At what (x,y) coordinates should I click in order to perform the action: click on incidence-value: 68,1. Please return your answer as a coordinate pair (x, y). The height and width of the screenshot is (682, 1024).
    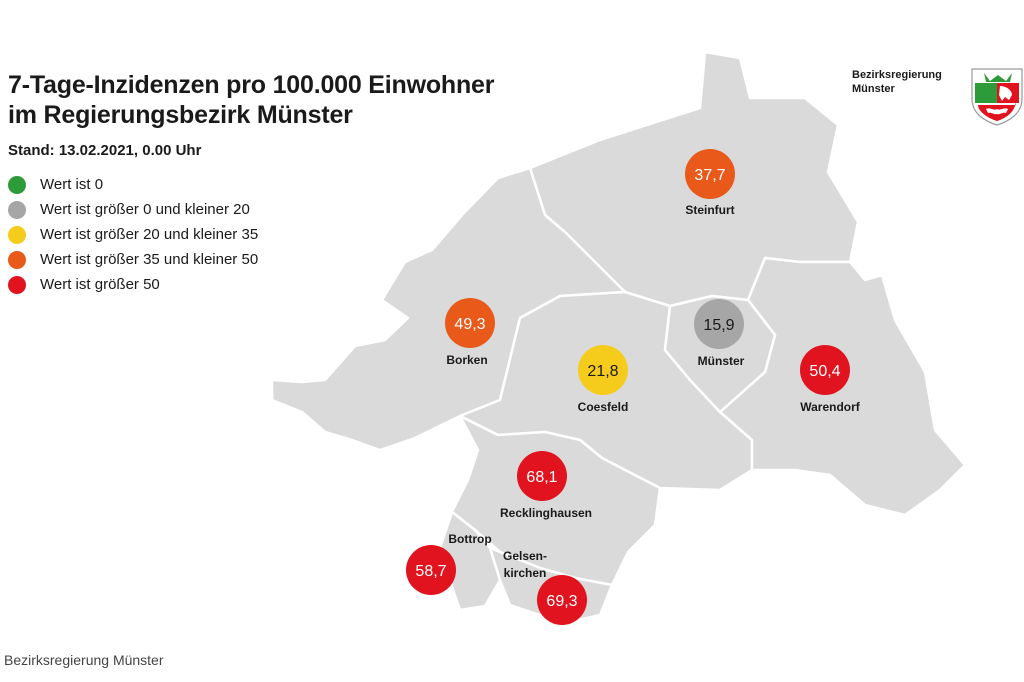
    Looking at the image, I should click on (541, 477).